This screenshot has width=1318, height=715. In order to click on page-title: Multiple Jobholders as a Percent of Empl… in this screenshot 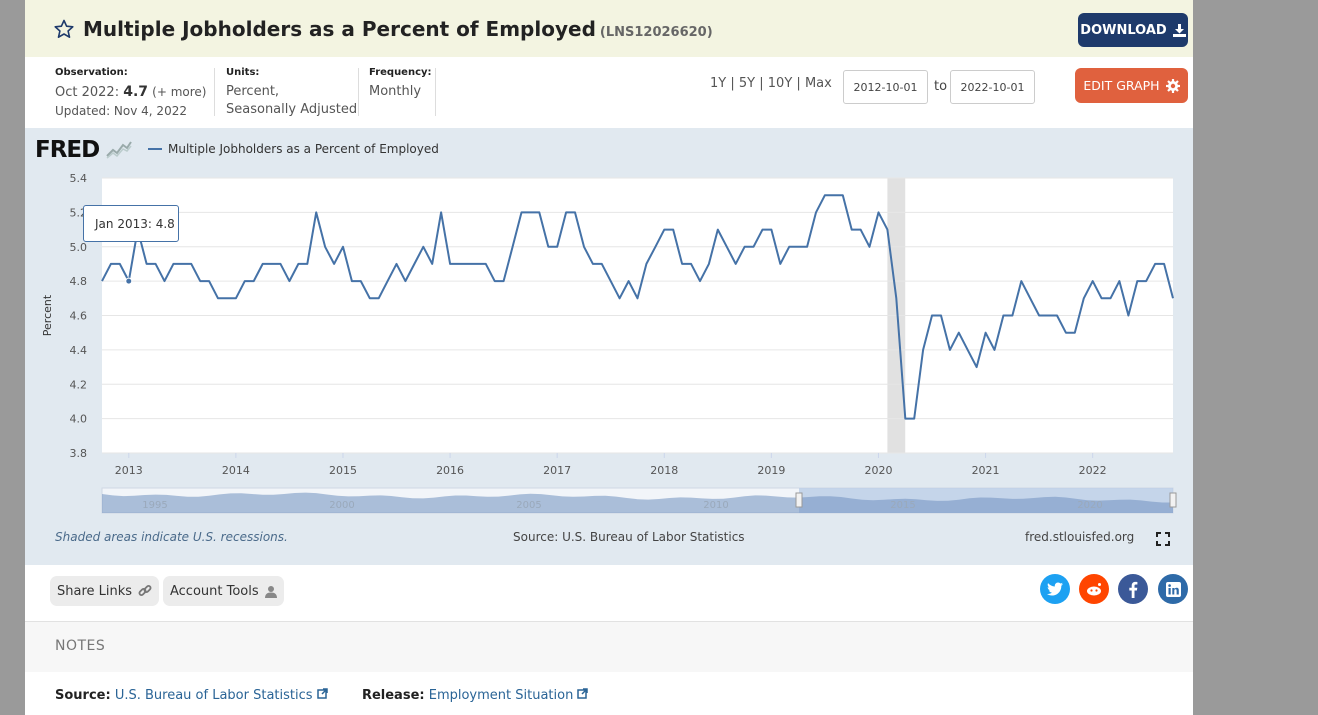, I will do `click(398, 29)`.